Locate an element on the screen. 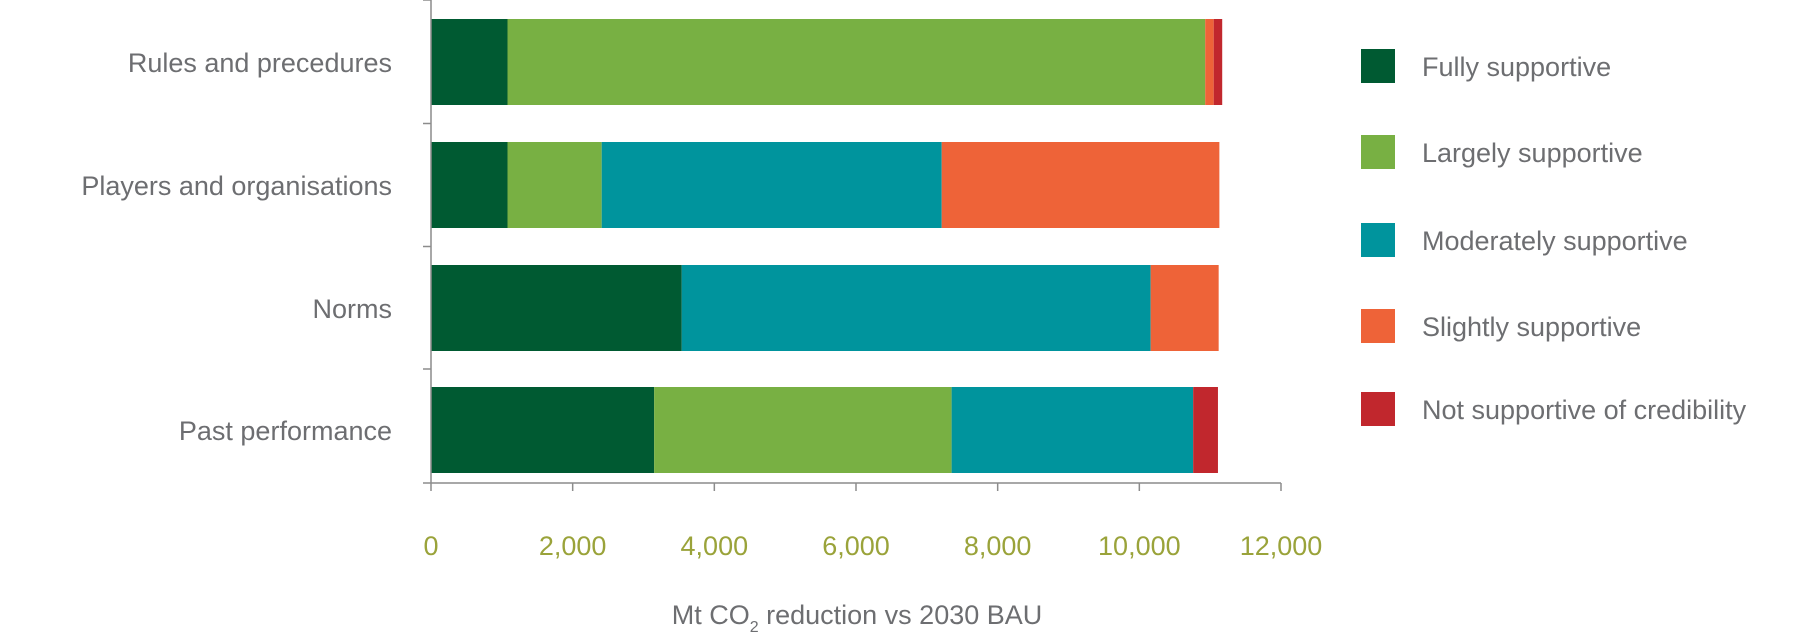  bar-segment-past-performance-largely-supportive is located at coordinates (803, 430).